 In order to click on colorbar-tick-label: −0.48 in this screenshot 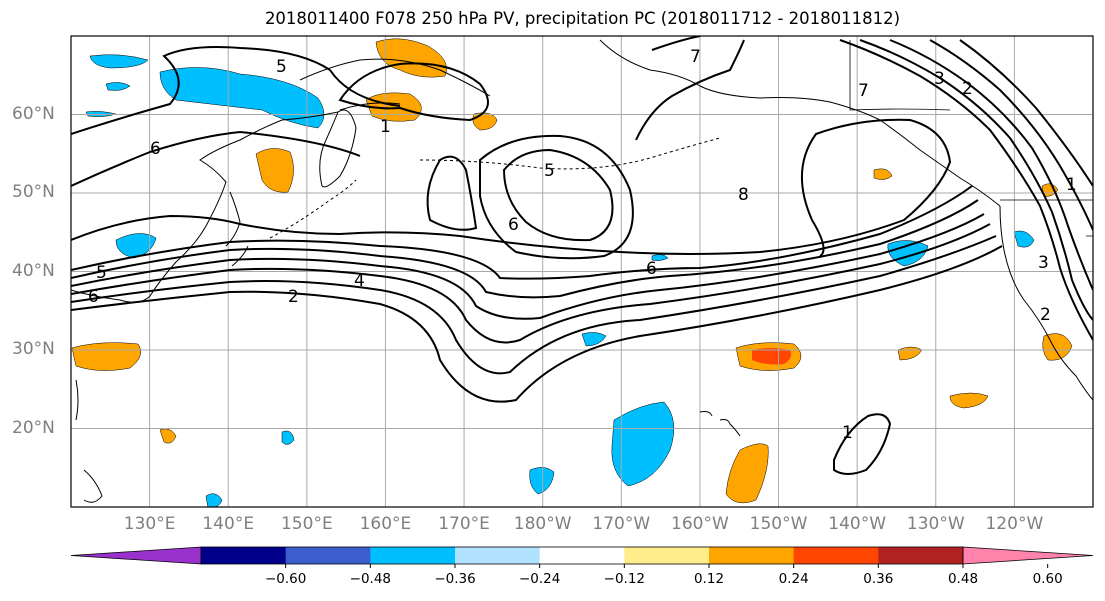, I will do `click(370, 579)`.